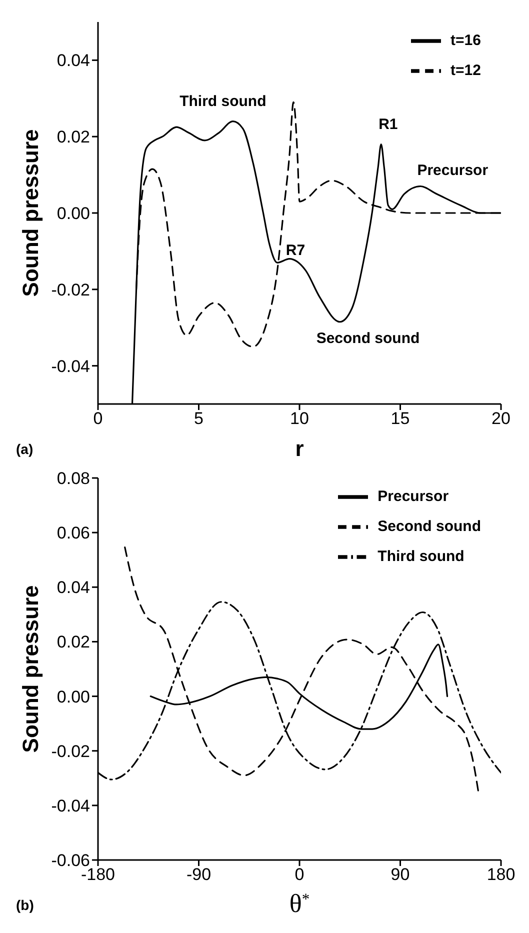  I want to click on y-tick-label: 0.06, so click(73, 533).